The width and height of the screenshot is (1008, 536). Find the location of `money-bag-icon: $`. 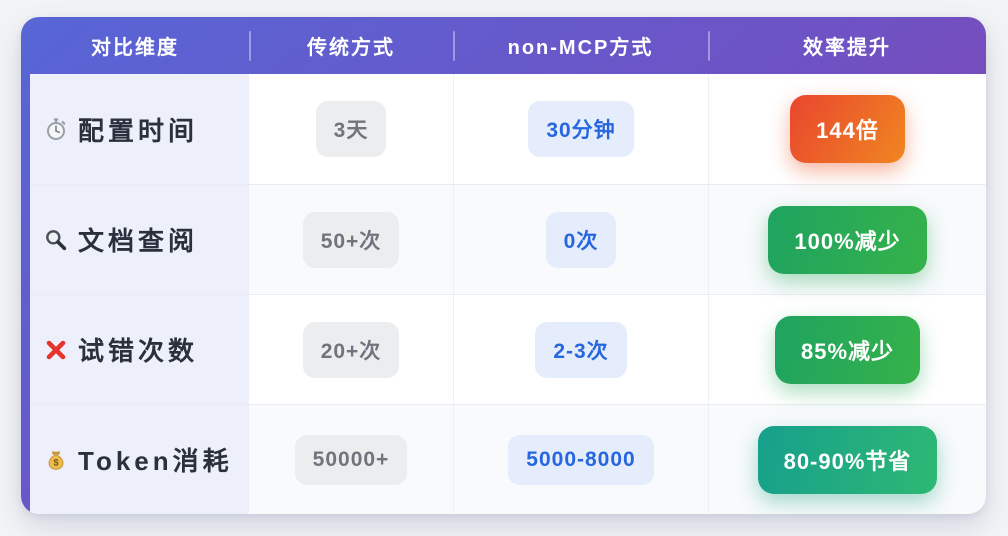

money-bag-icon: $ is located at coordinates (56, 460).